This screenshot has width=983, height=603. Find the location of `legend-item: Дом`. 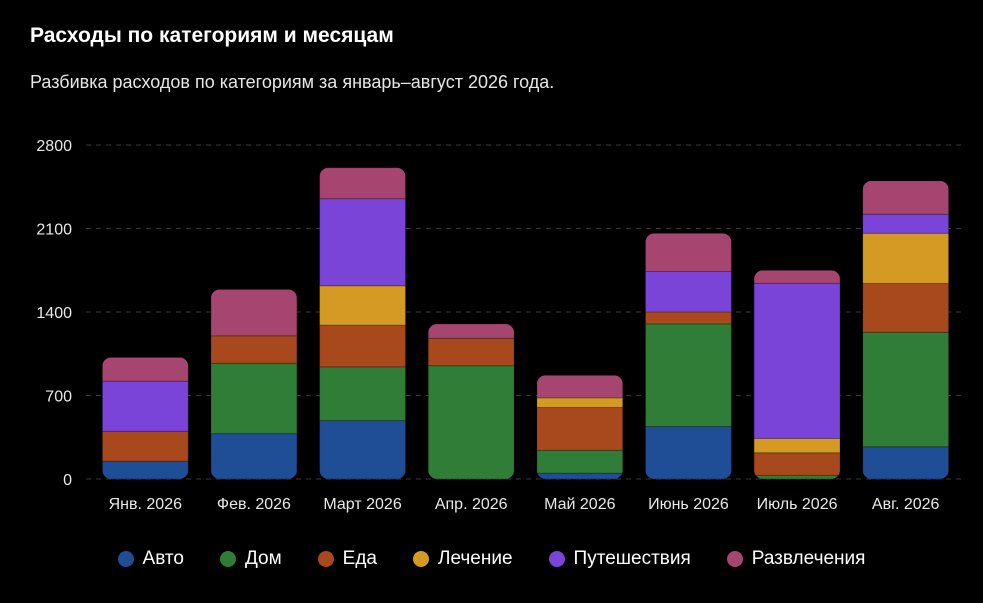

legend-item: Дом is located at coordinates (250, 559).